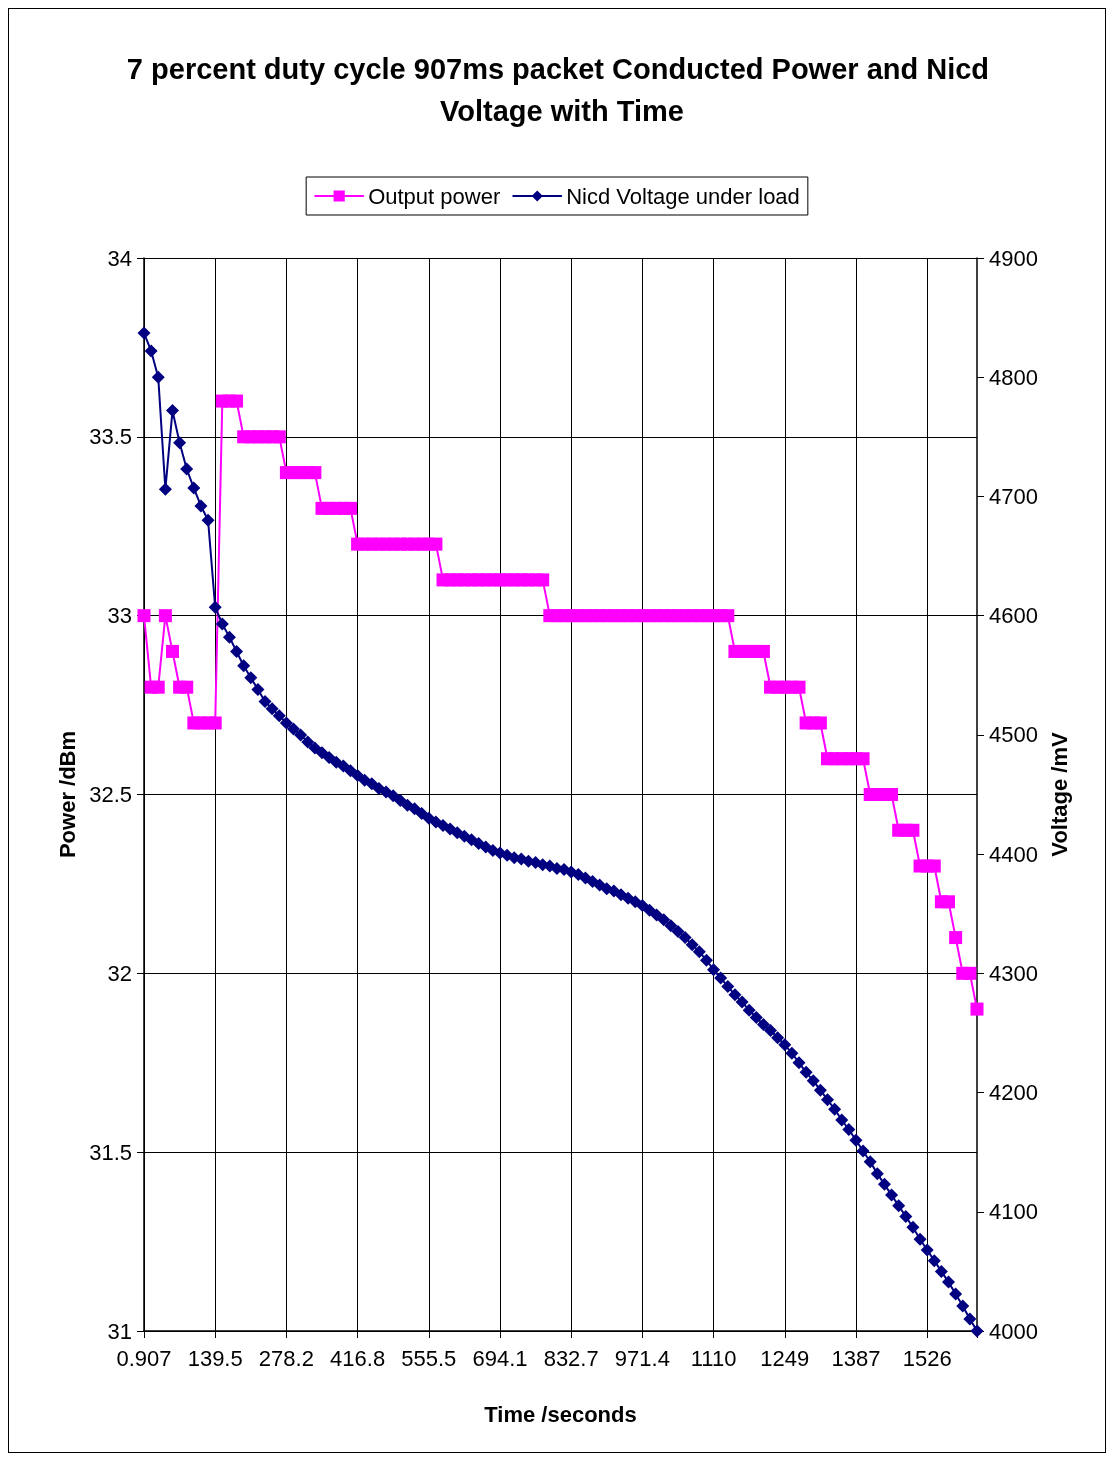 This screenshot has height=1461, width=1114. I want to click on x-tick-label: 971.4, so click(642, 1358).